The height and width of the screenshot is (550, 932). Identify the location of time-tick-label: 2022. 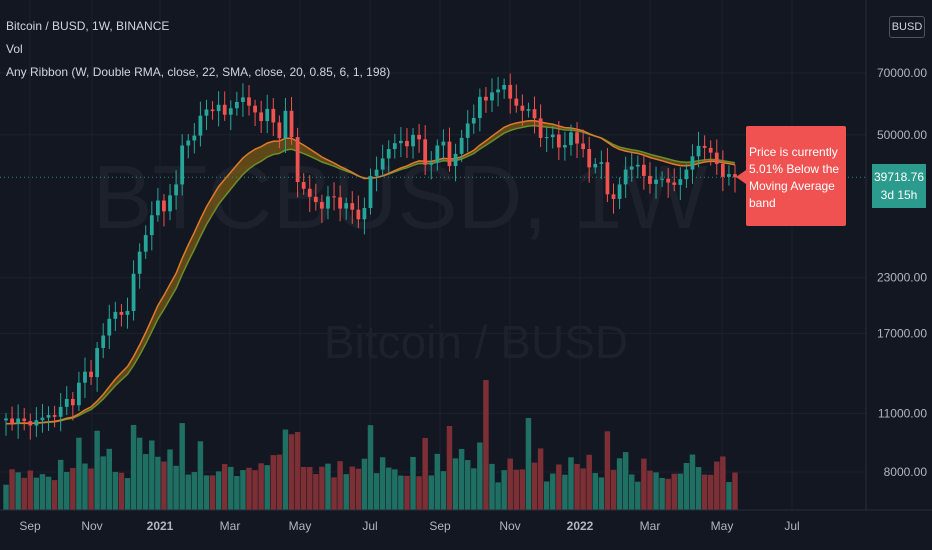
(580, 526).